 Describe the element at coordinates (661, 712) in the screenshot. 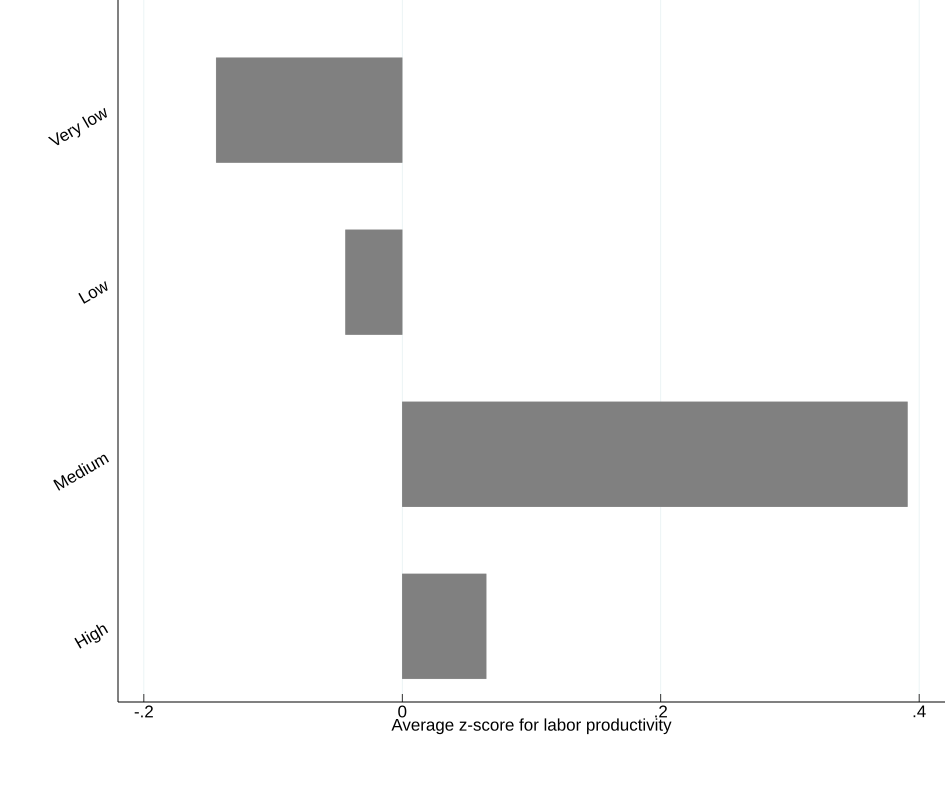

I see `x-tick-label: .2` at that location.